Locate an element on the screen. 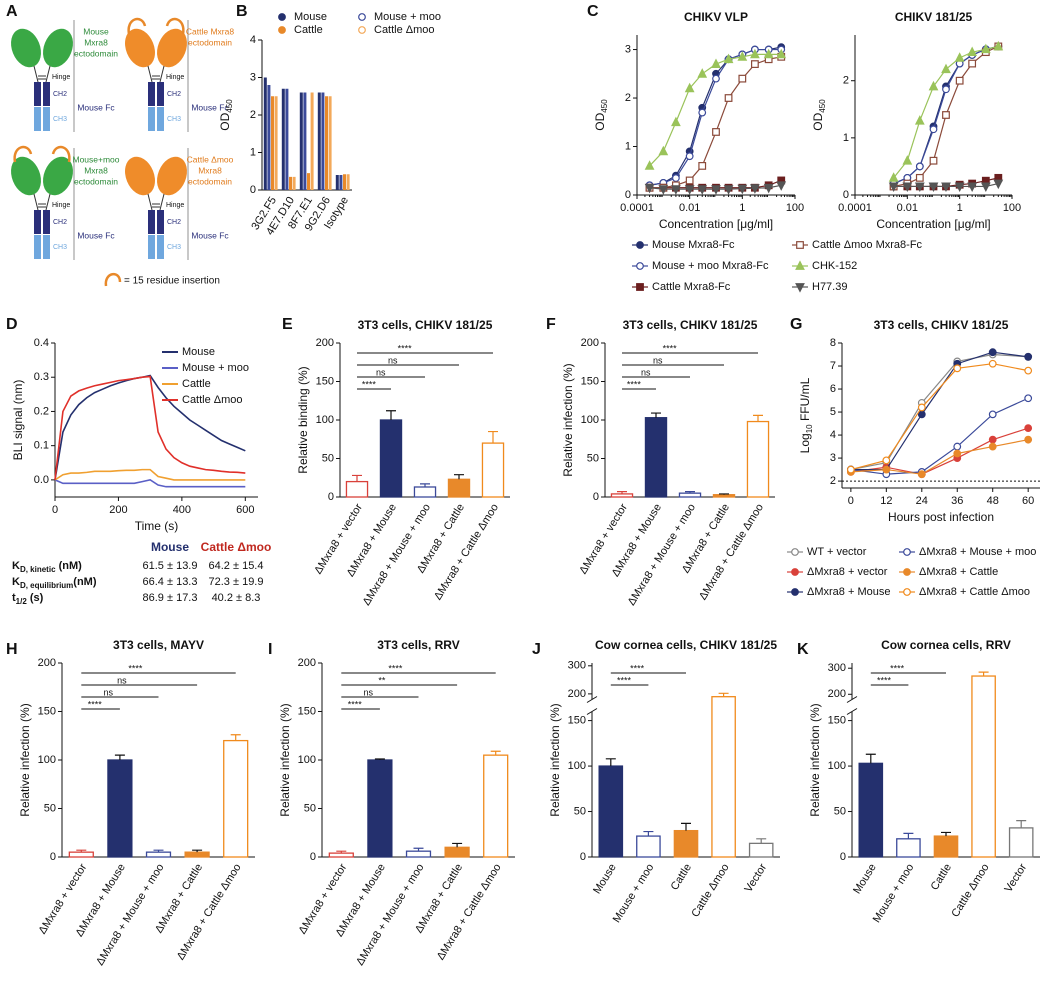 Image resolution: width=1050 pixels, height=983 pixels. table-row-label: KD, kinetic (nM) is located at coordinates (47, 567).